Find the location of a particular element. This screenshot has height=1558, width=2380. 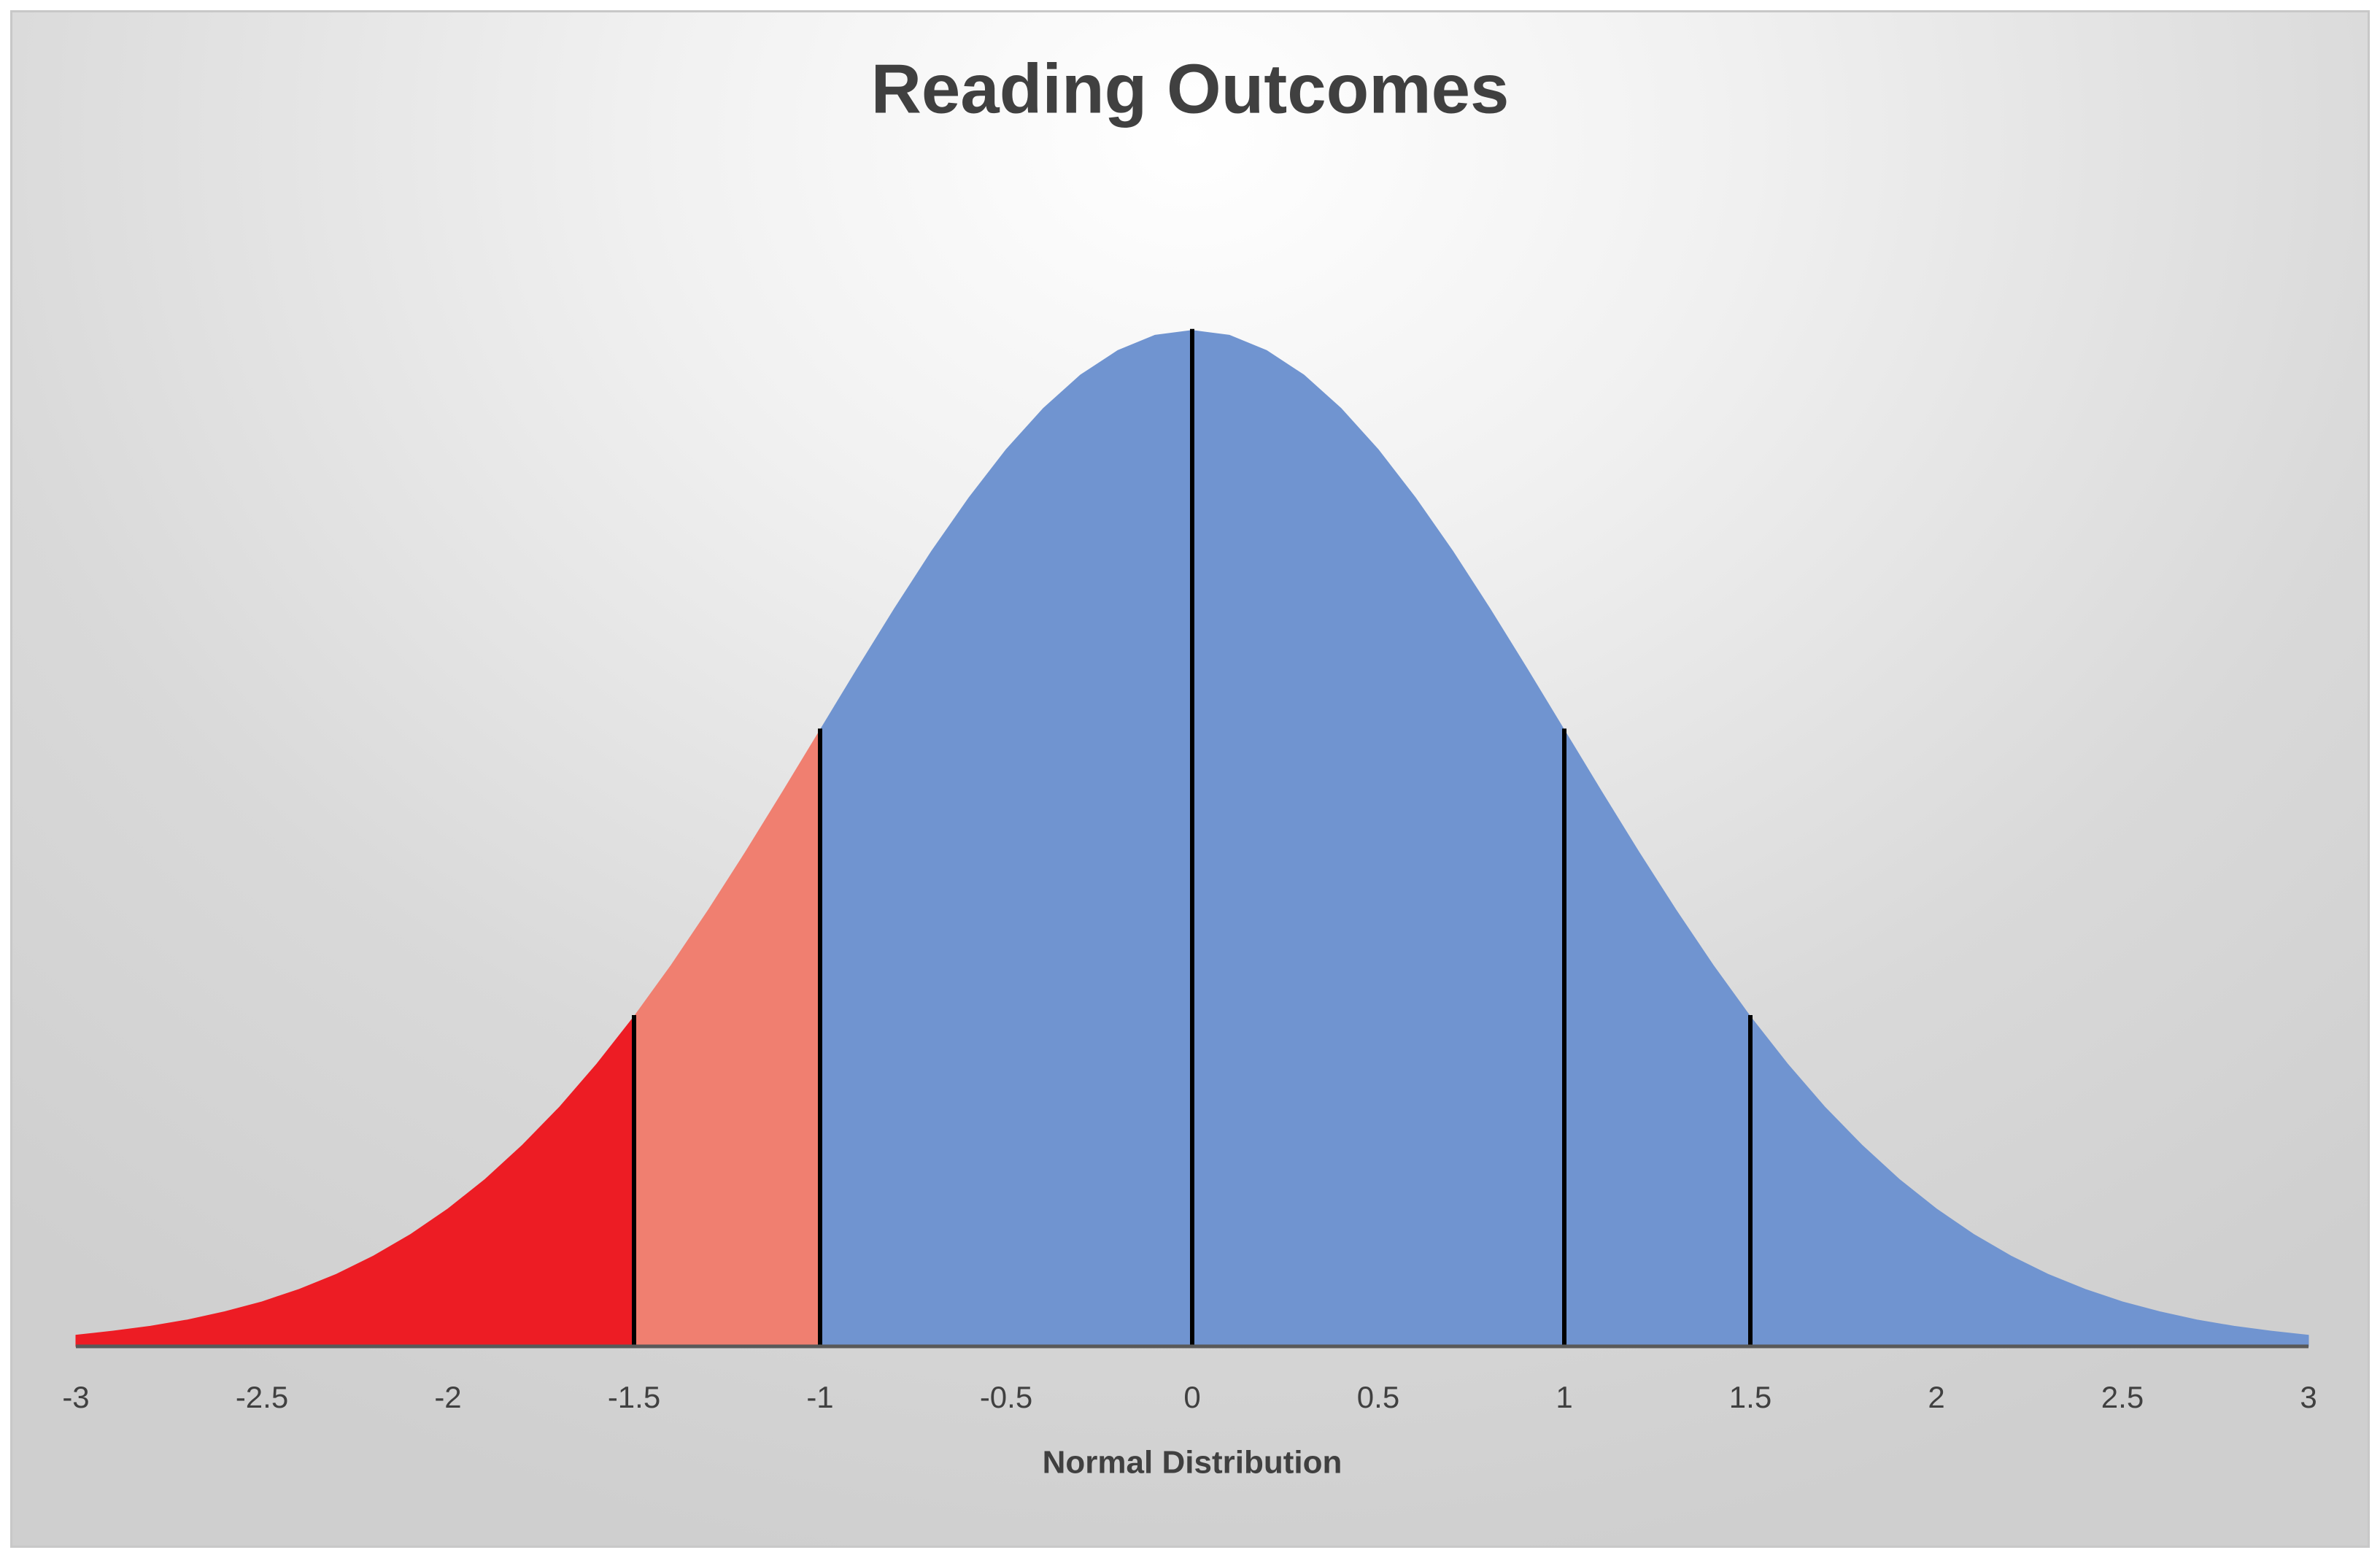

x-tick-label: -2 is located at coordinates (447, 1397).